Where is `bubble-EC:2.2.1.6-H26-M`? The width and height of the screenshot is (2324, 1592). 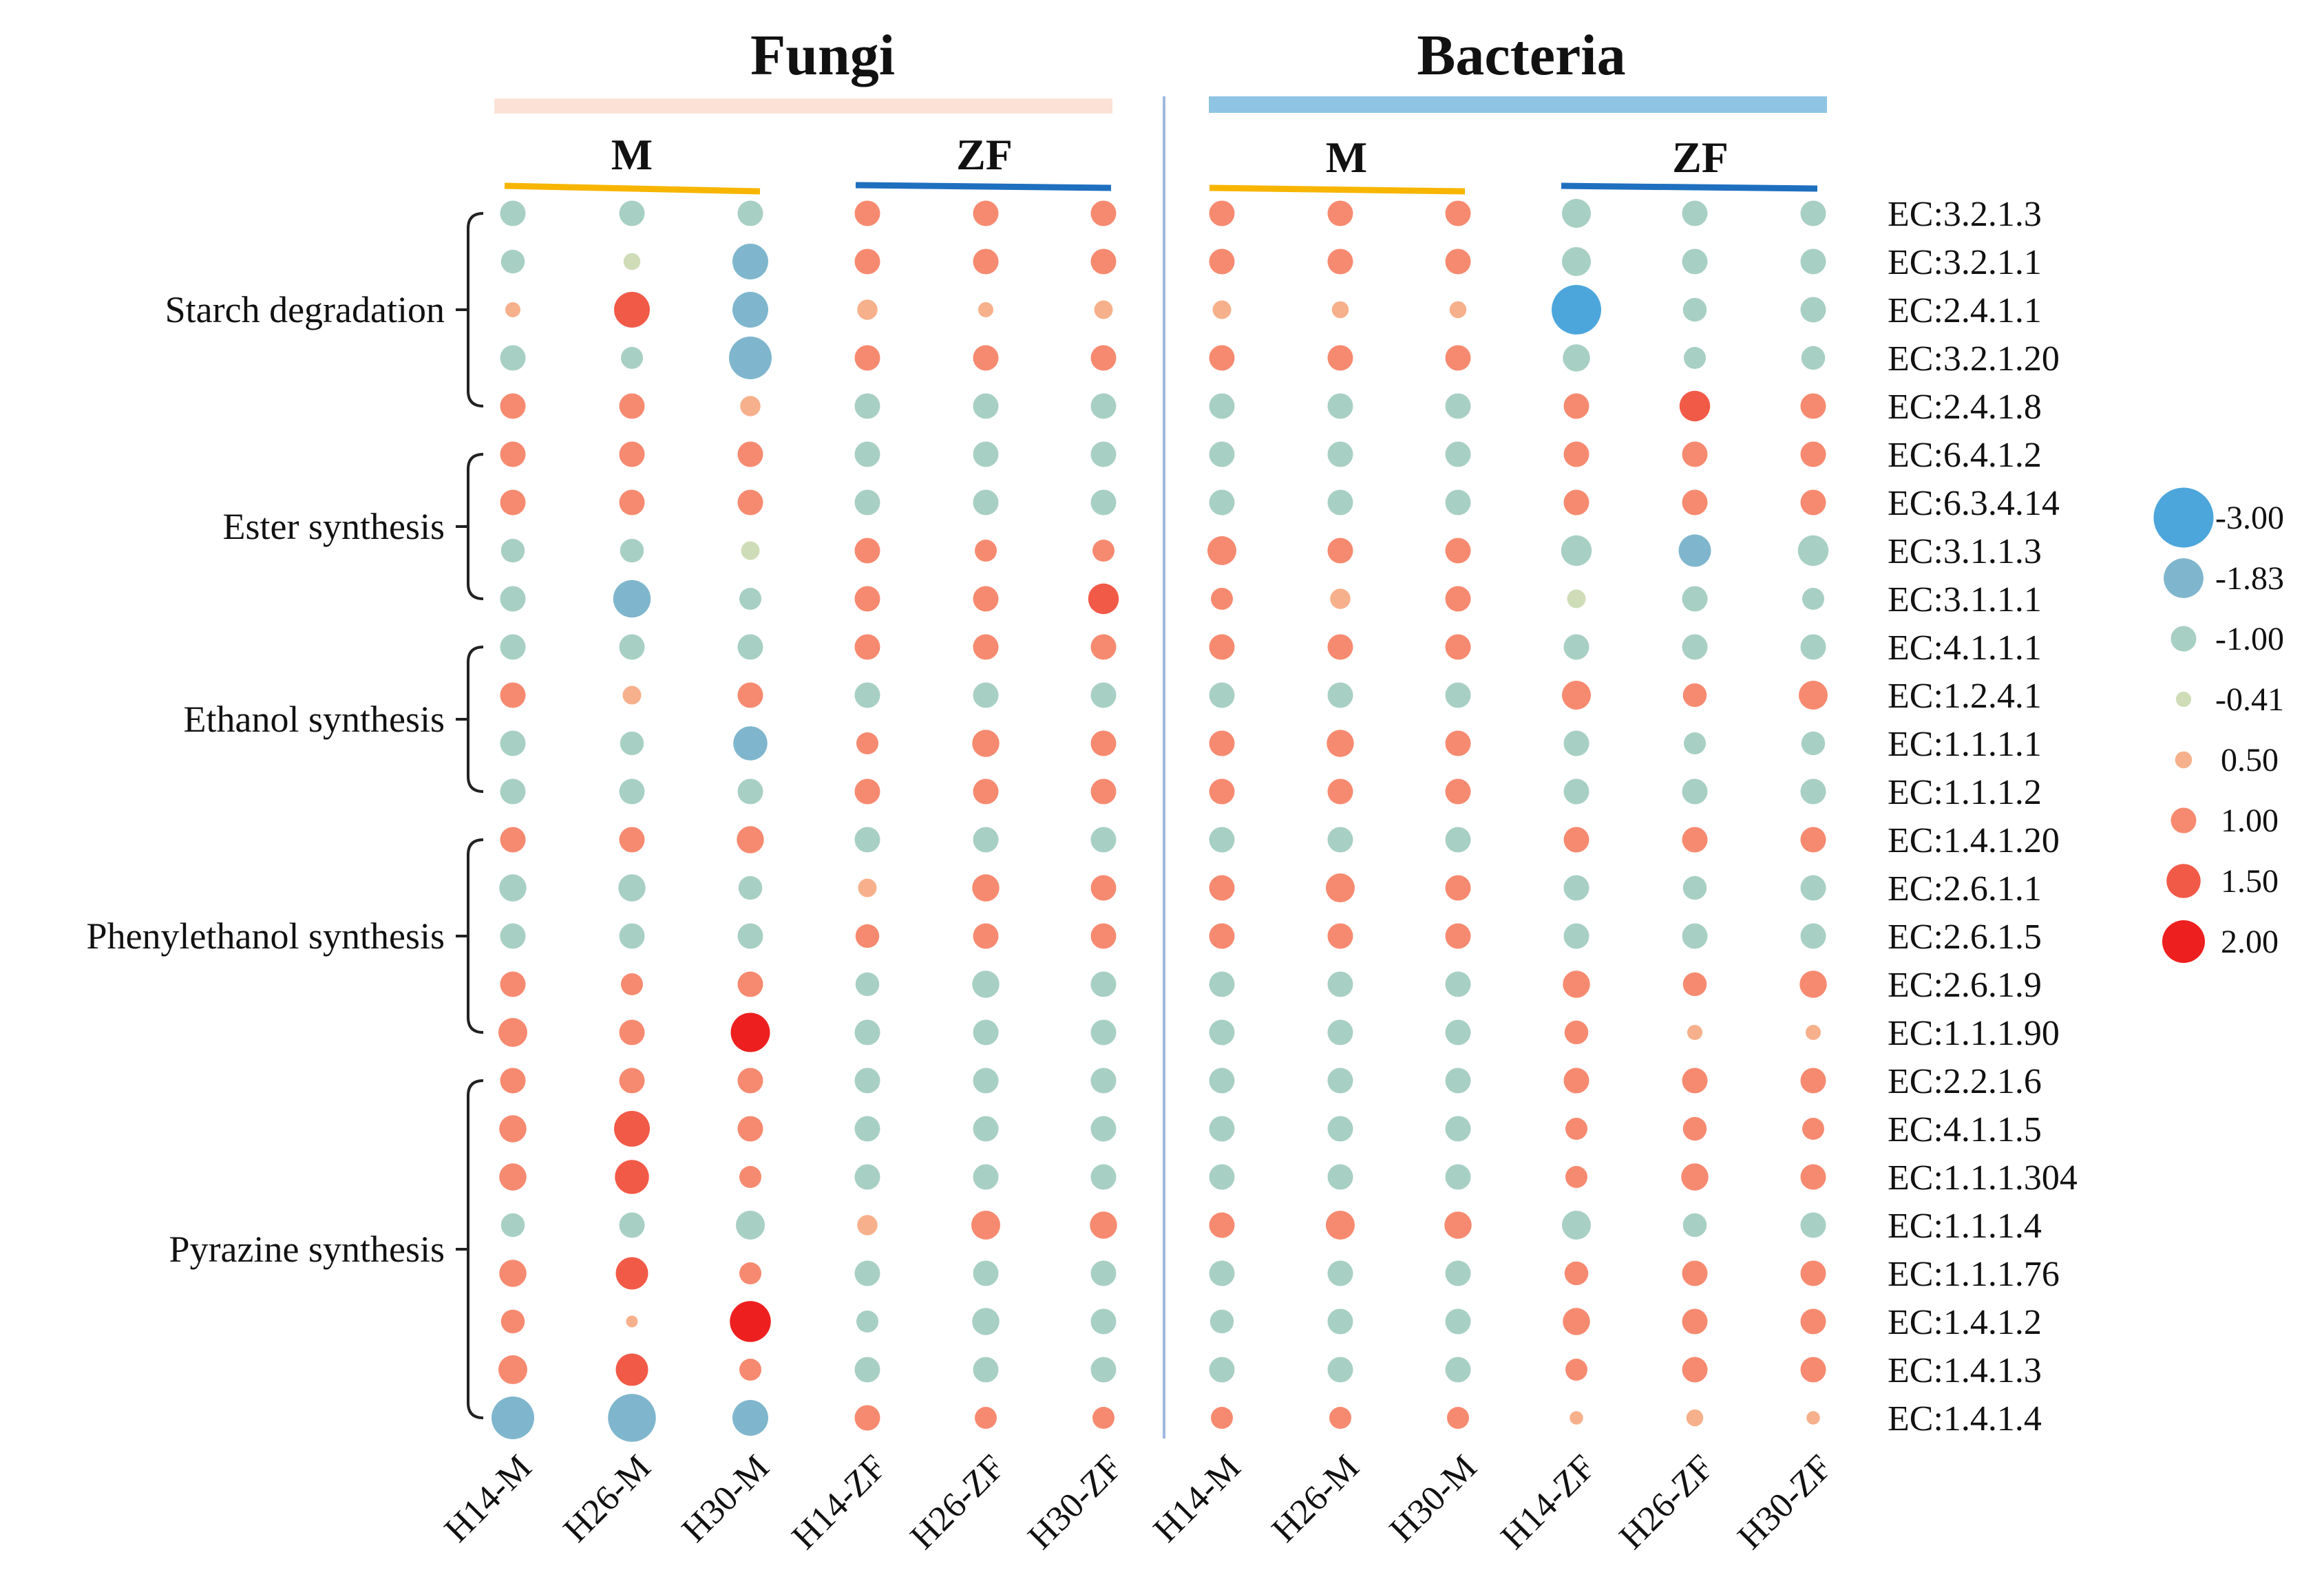 bubble-EC:2.2.1.6-H26-M is located at coordinates (1340, 1081).